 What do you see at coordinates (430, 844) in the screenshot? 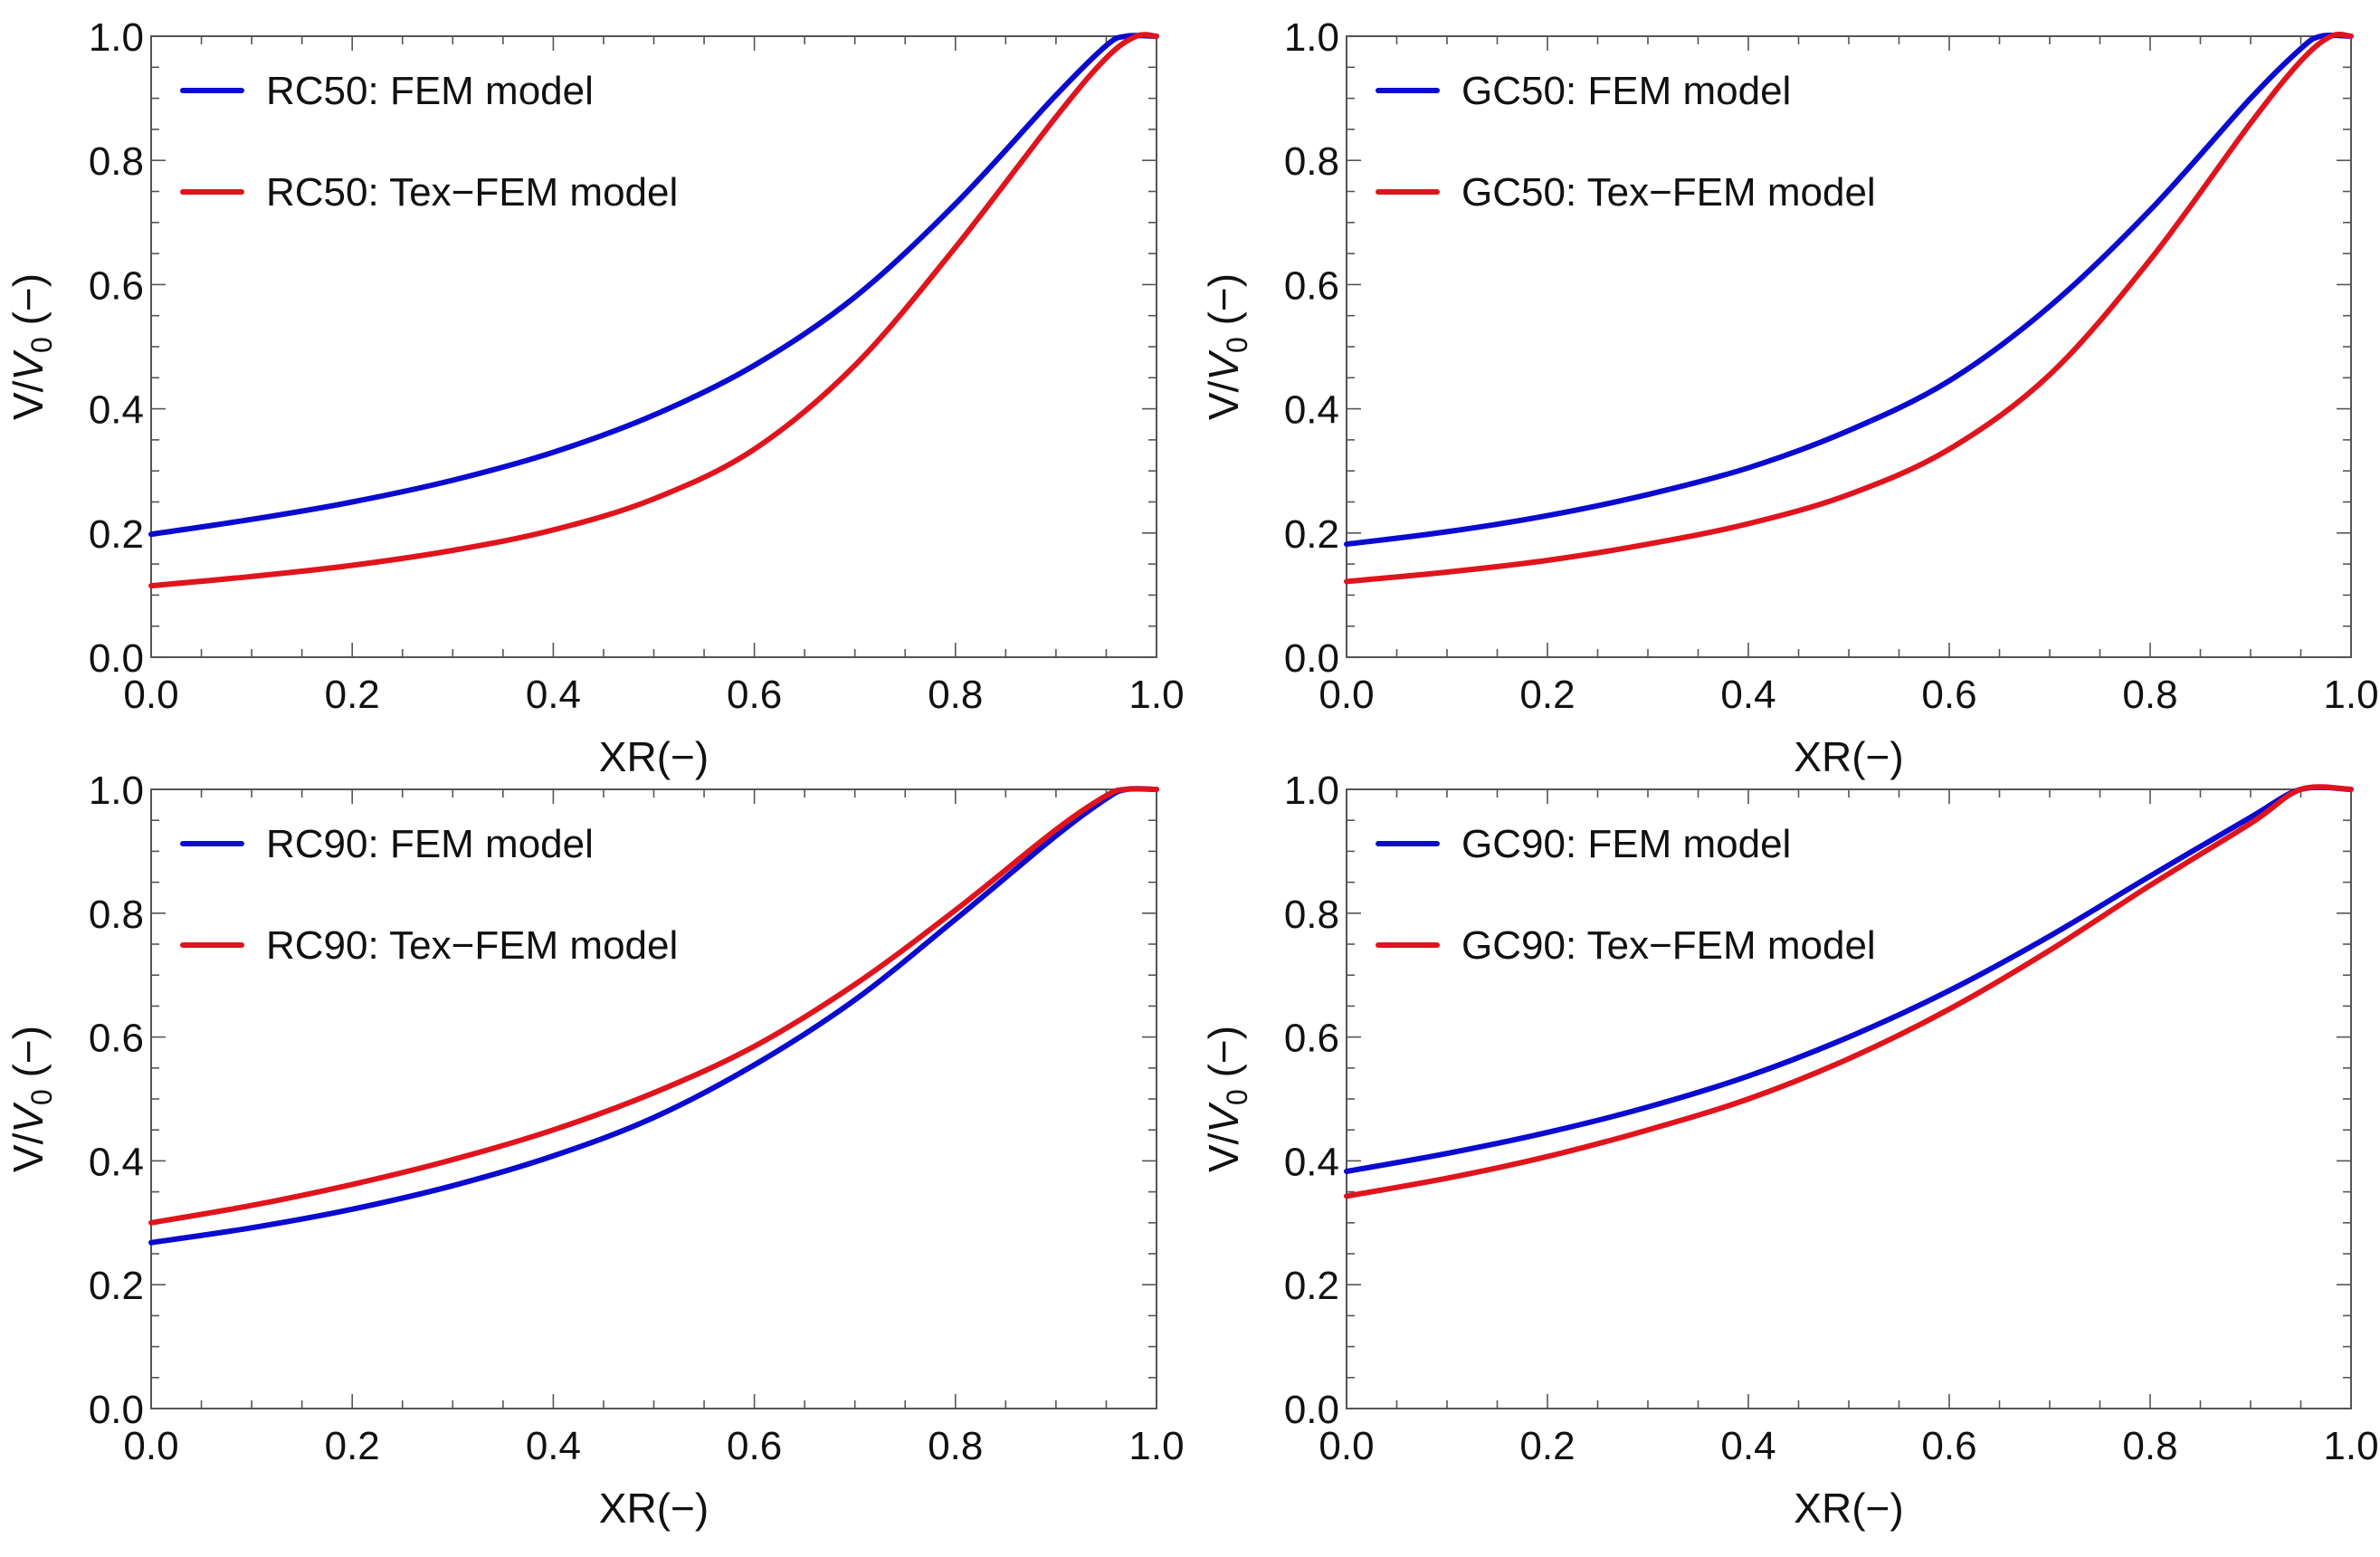
I see `legend-entry: RC90: FEM model` at bounding box center [430, 844].